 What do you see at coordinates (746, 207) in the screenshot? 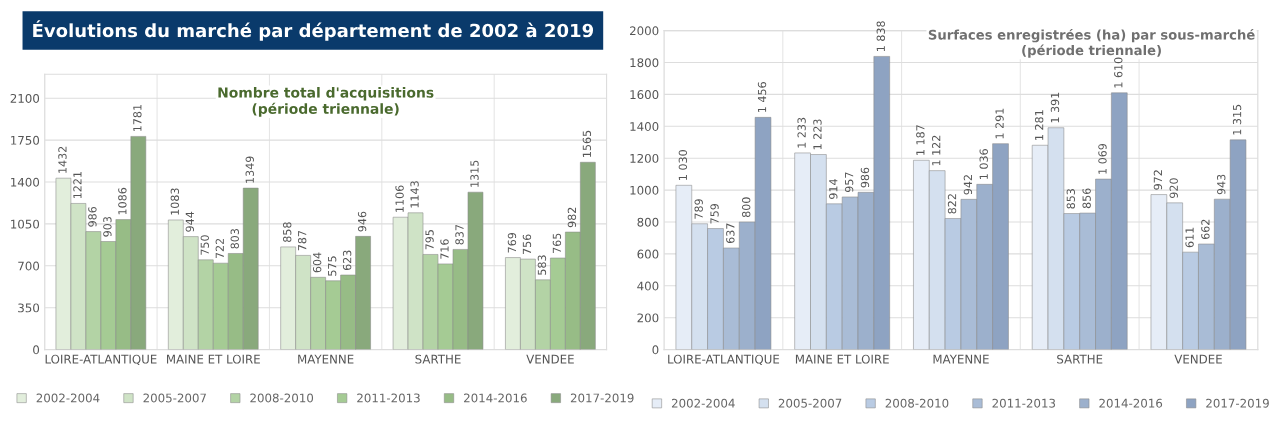
I see `data-label: 800` at bounding box center [746, 207].